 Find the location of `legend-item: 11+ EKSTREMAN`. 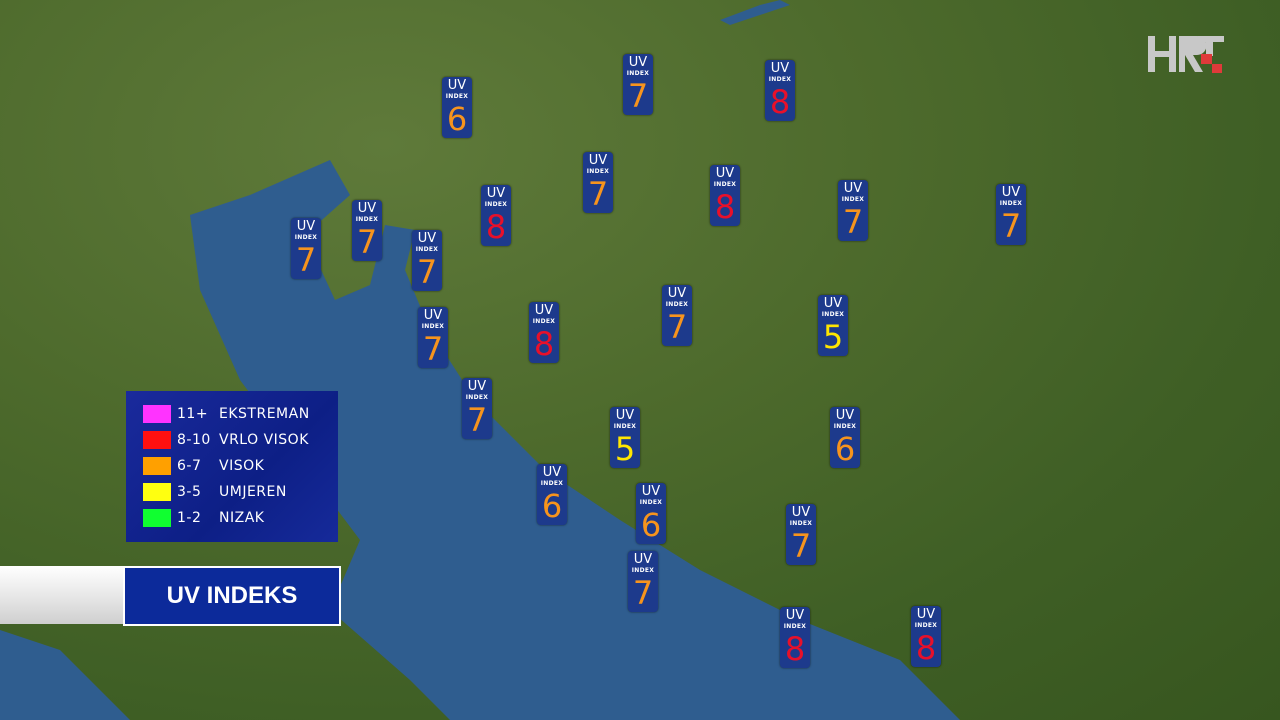

legend-item: 11+ EKSTREMAN is located at coordinates (226, 414).